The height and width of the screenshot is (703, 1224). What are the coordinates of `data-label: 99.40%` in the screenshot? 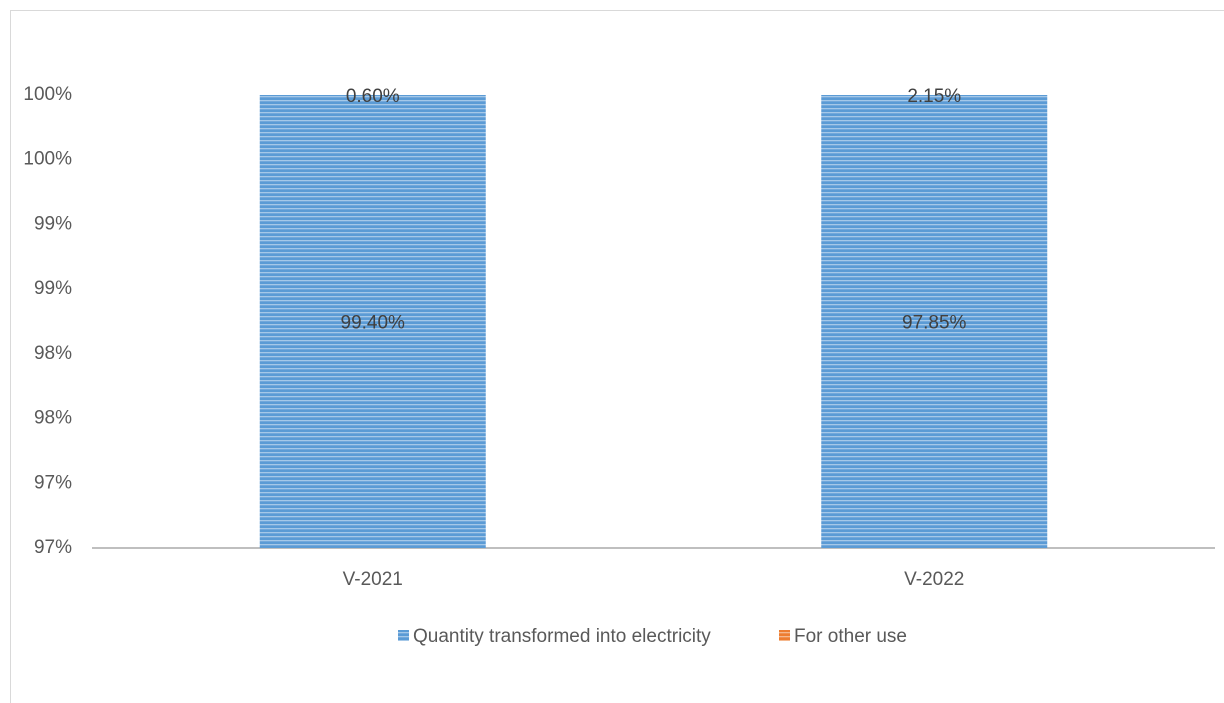 It's located at (373, 323).